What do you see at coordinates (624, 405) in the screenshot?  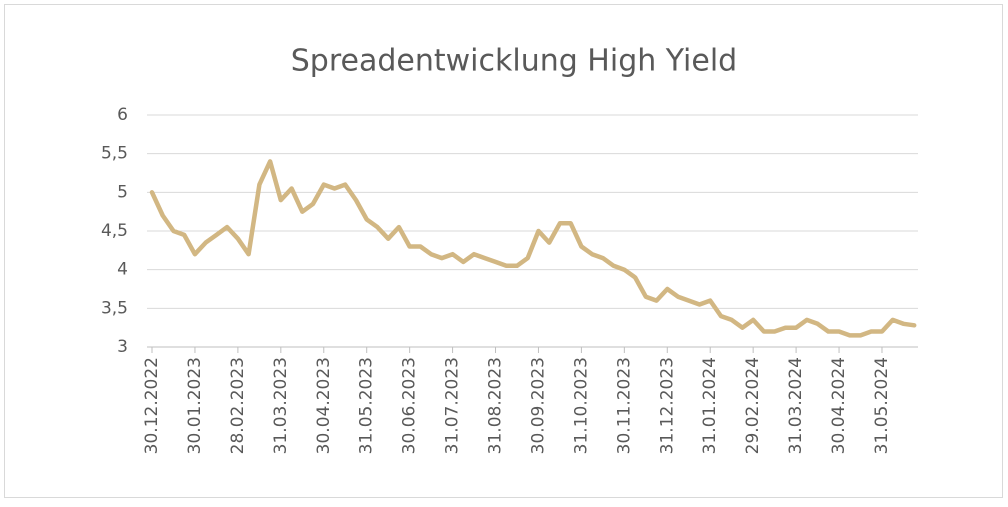 I see `x-tick-label: 30.11.2023` at bounding box center [624, 405].